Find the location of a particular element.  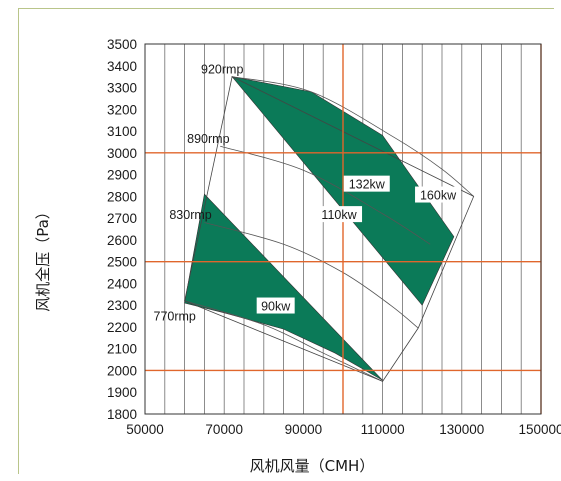

y-tick-label: 2000 is located at coordinates (122, 370).